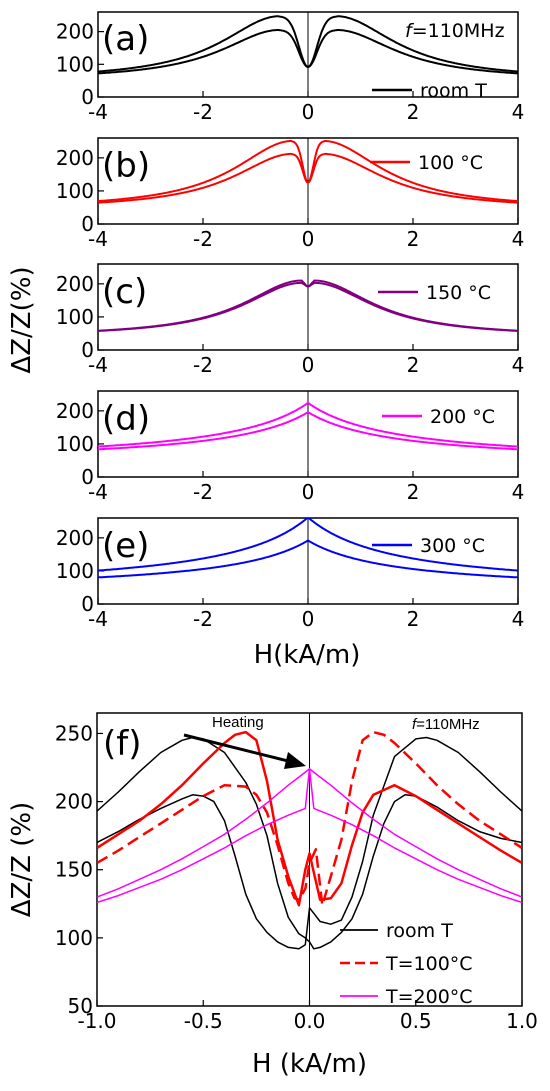 This screenshot has width=550, height=1091. I want to click on y-tick-label: 150, so click(74, 870).